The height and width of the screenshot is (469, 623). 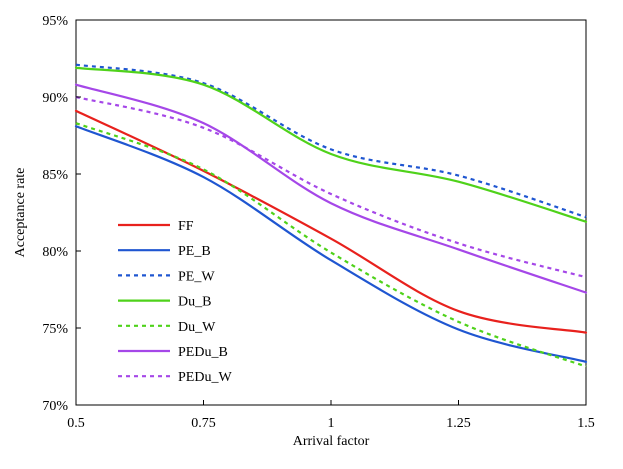 What do you see at coordinates (458, 423) in the screenshot?
I see `x-tick-label: 1.25` at bounding box center [458, 423].